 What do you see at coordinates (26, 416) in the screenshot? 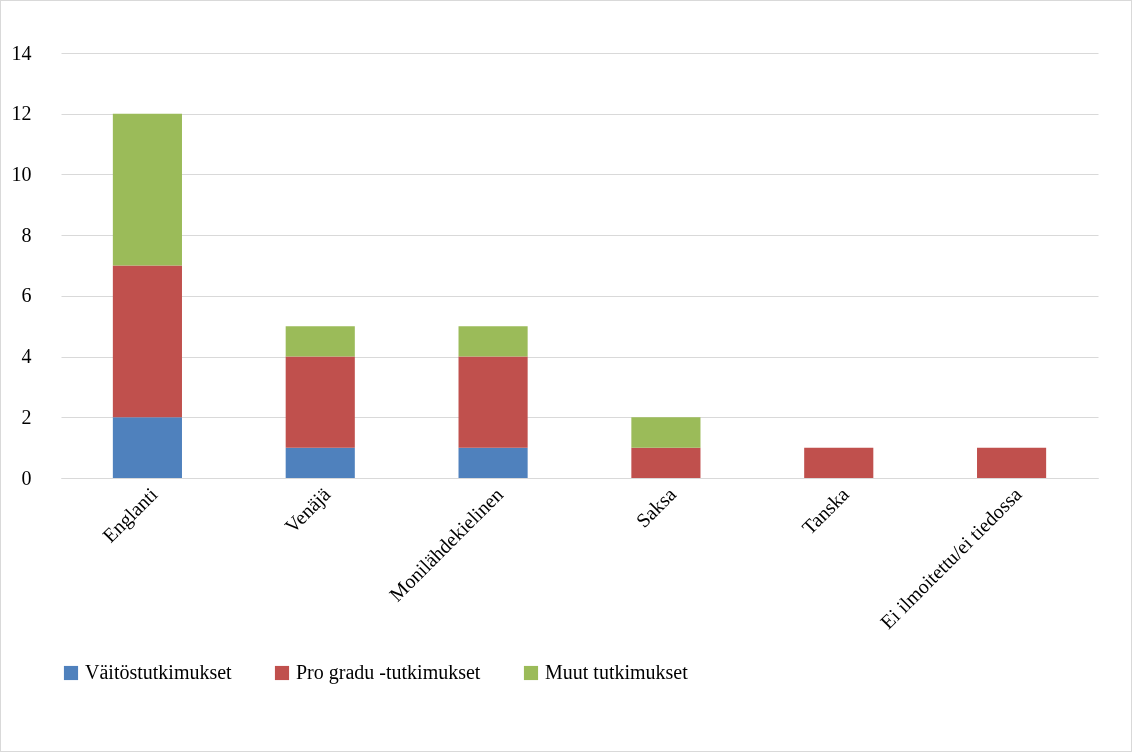
I see `y-tick-label: 2` at bounding box center [26, 416].